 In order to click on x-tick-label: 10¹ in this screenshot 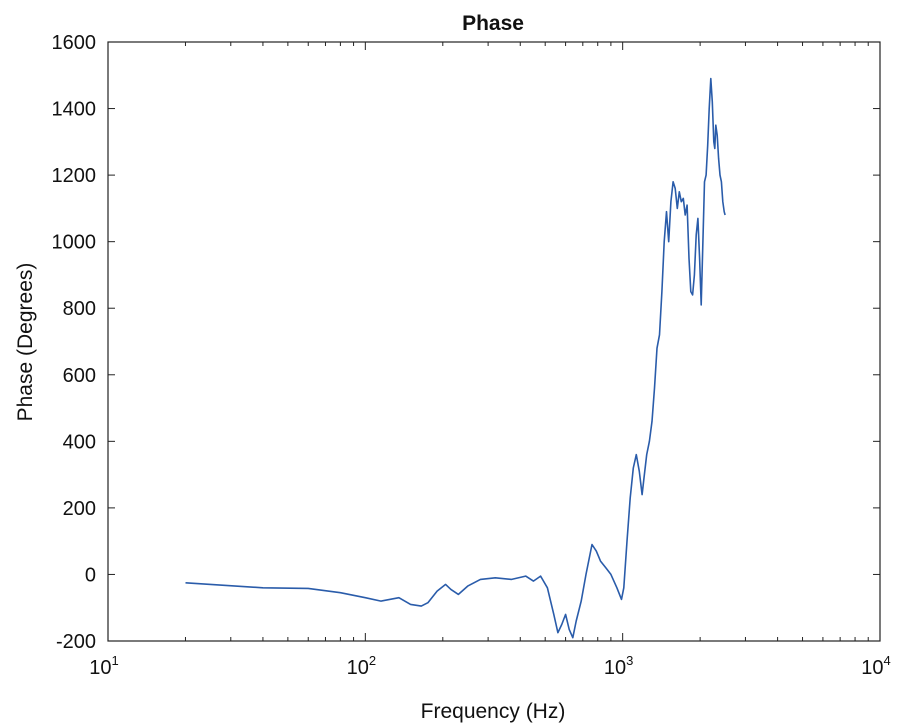, I will do `click(103, 666)`.